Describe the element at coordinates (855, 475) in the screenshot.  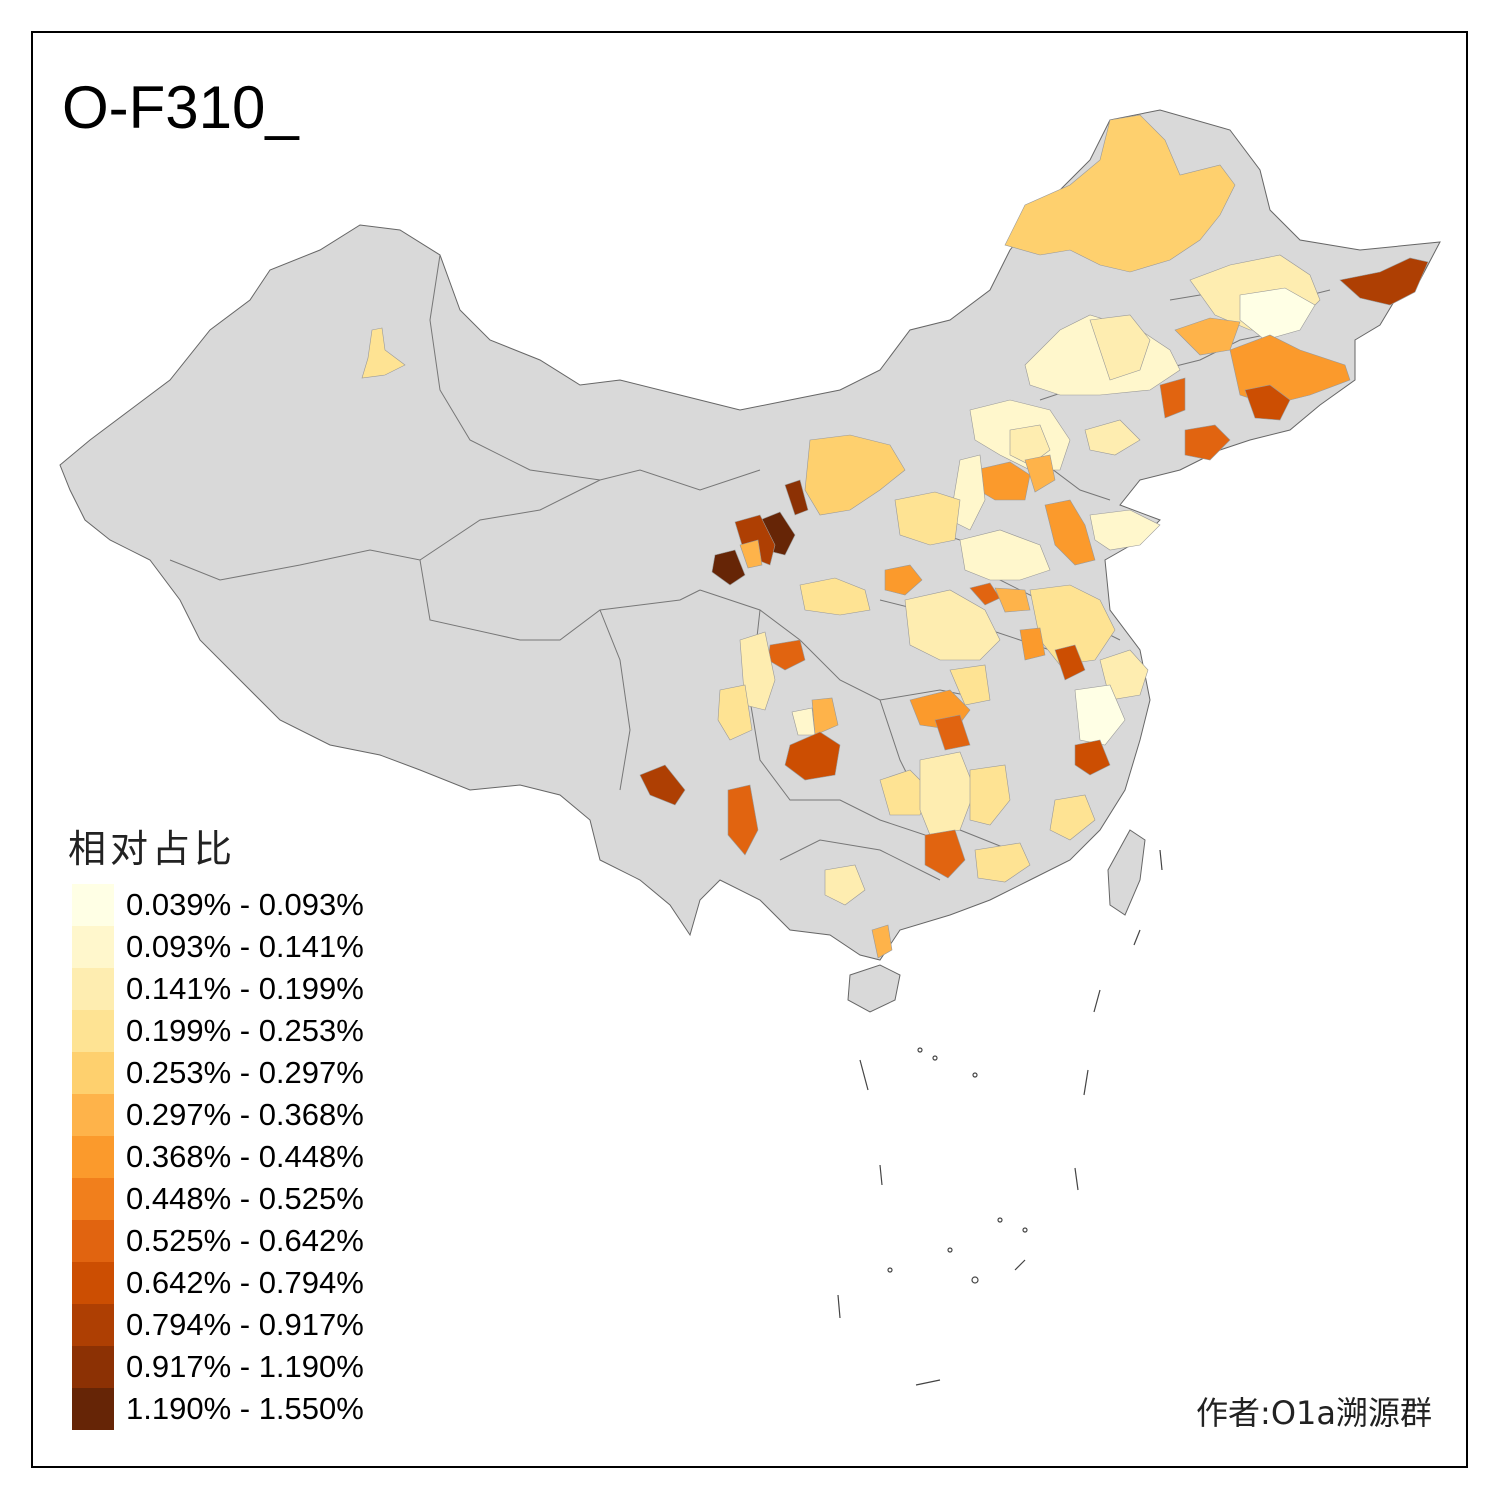
I see `region-innermongolia-west` at that location.